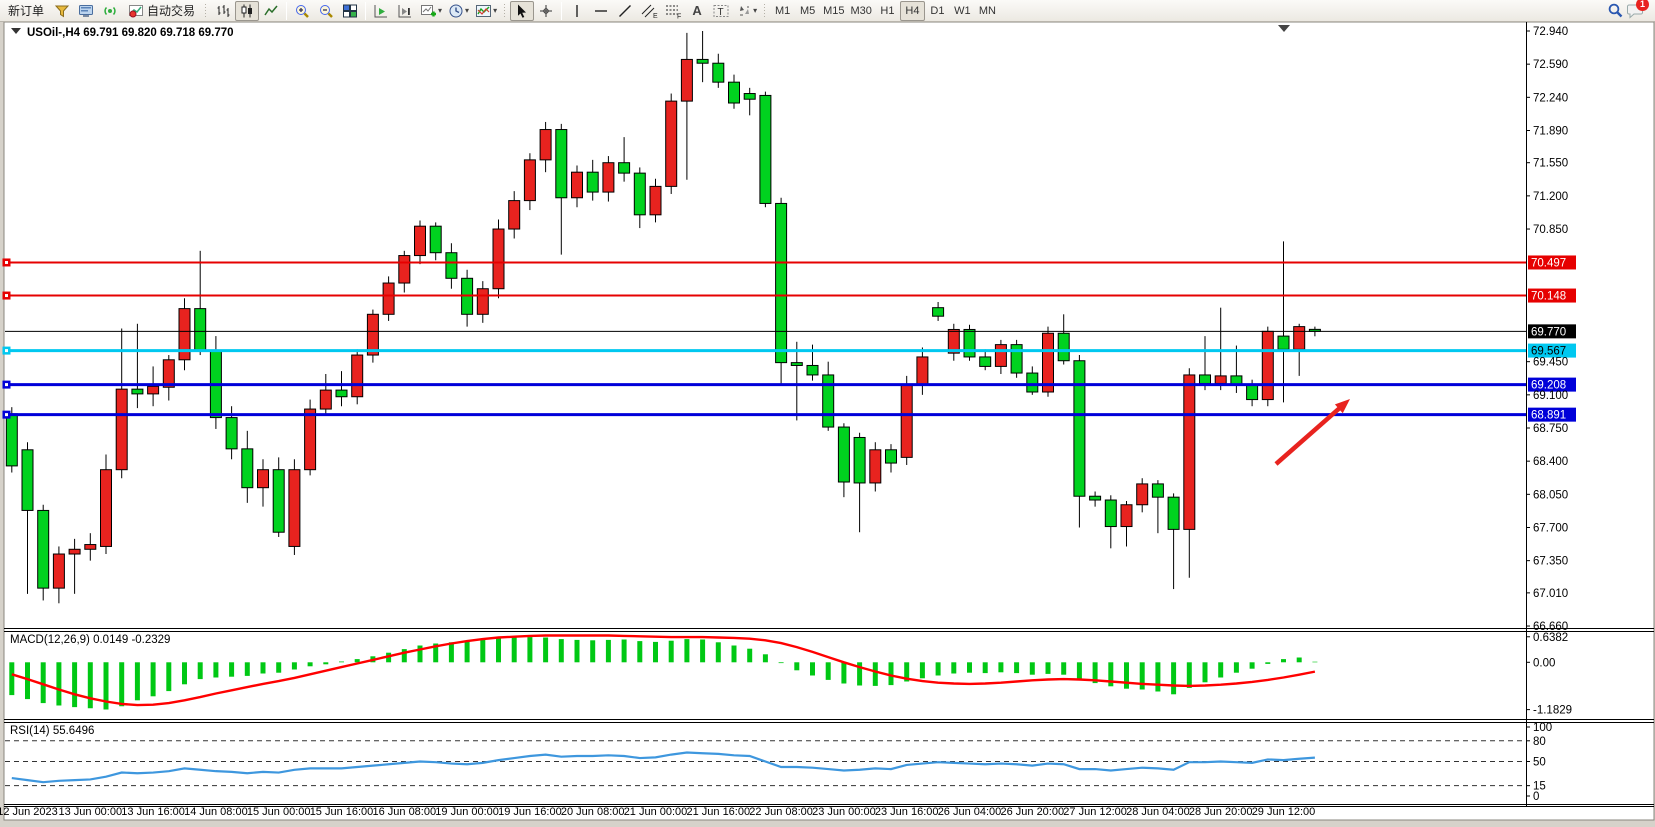  What do you see at coordinates (577, 11) in the screenshot?
I see `vertical-line-tool-icon` at bounding box center [577, 11].